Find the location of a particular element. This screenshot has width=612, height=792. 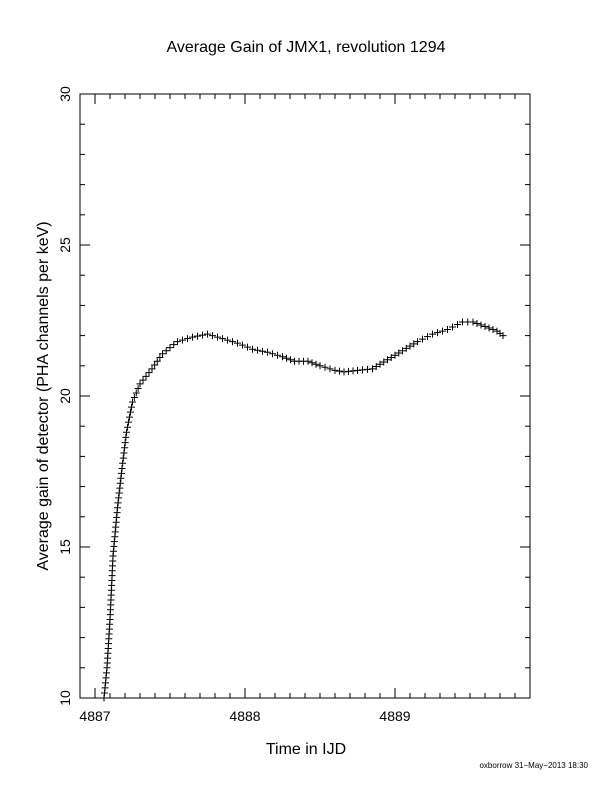

y-tick-label: 10 is located at coordinates (65, 698).